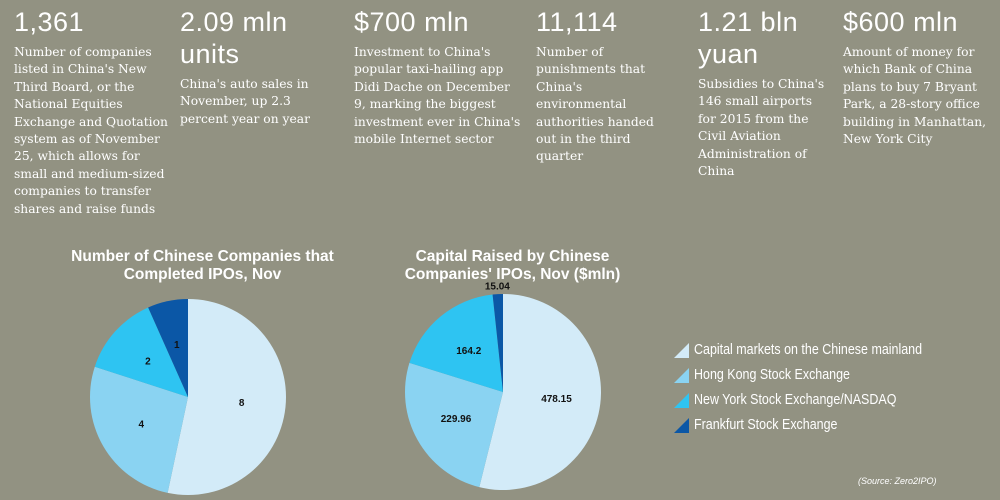  What do you see at coordinates (795, 400) in the screenshot?
I see `legend-label: New York Stock Exchange/NASDAQ` at bounding box center [795, 400].